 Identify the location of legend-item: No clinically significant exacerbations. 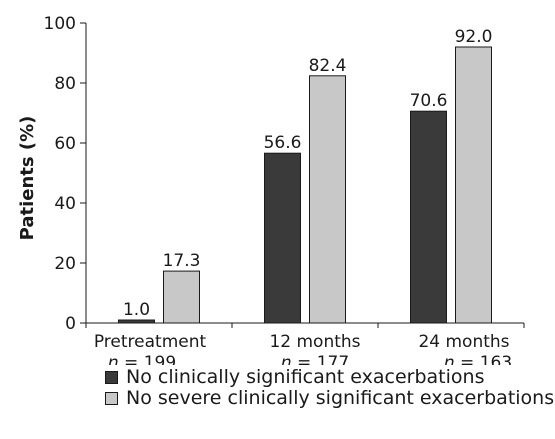
(329, 377).